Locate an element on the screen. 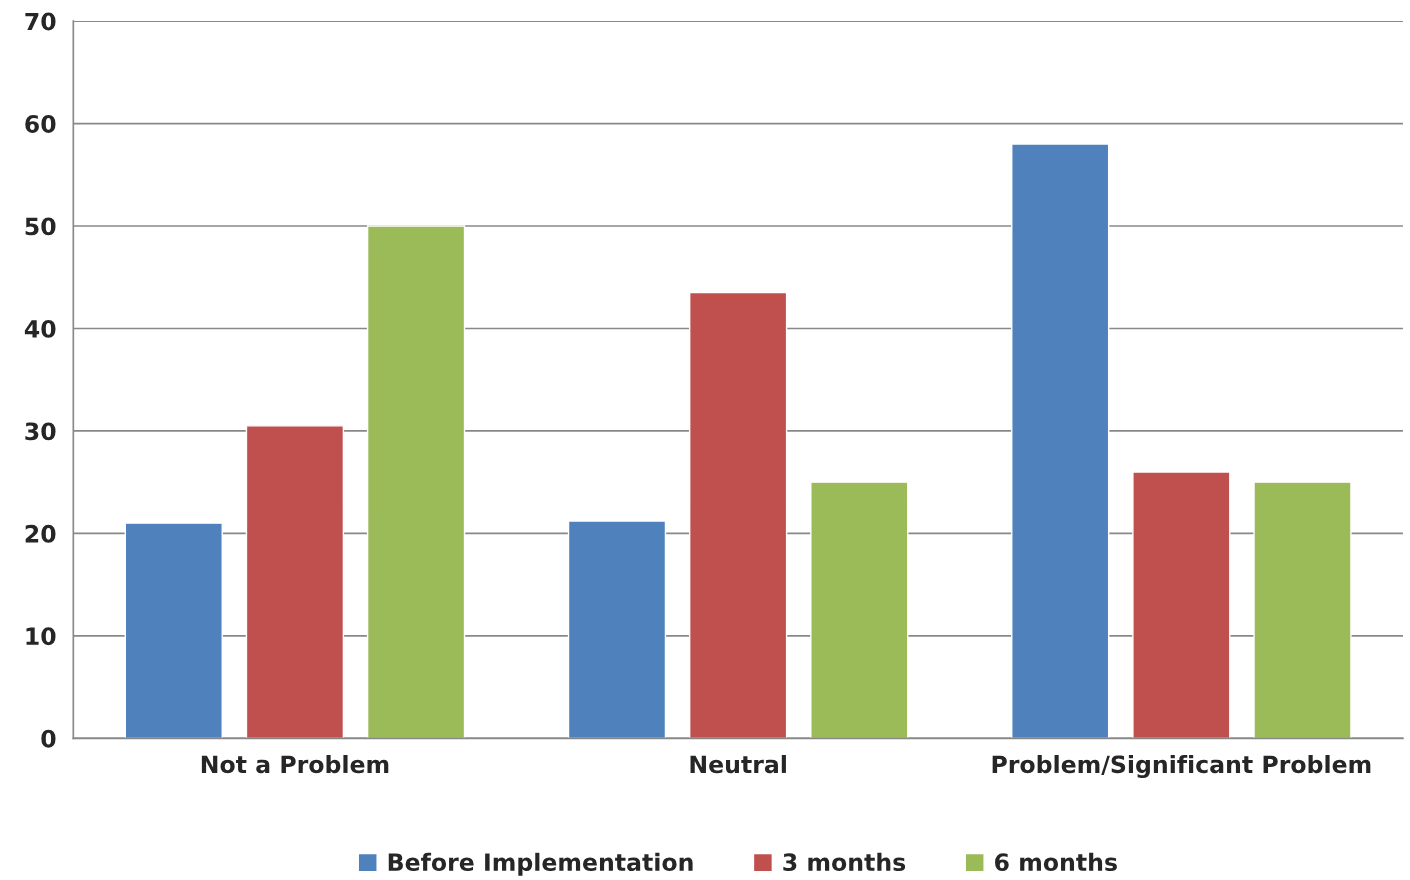 The width and height of the screenshot is (1410, 880). legend-label: 6 months is located at coordinates (1056, 862).